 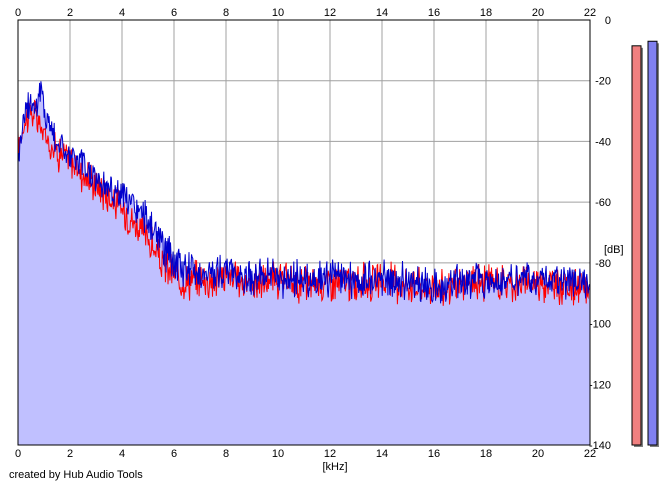 What do you see at coordinates (603, 82) in the screenshot?
I see `y-tick-label: -20` at bounding box center [603, 82].